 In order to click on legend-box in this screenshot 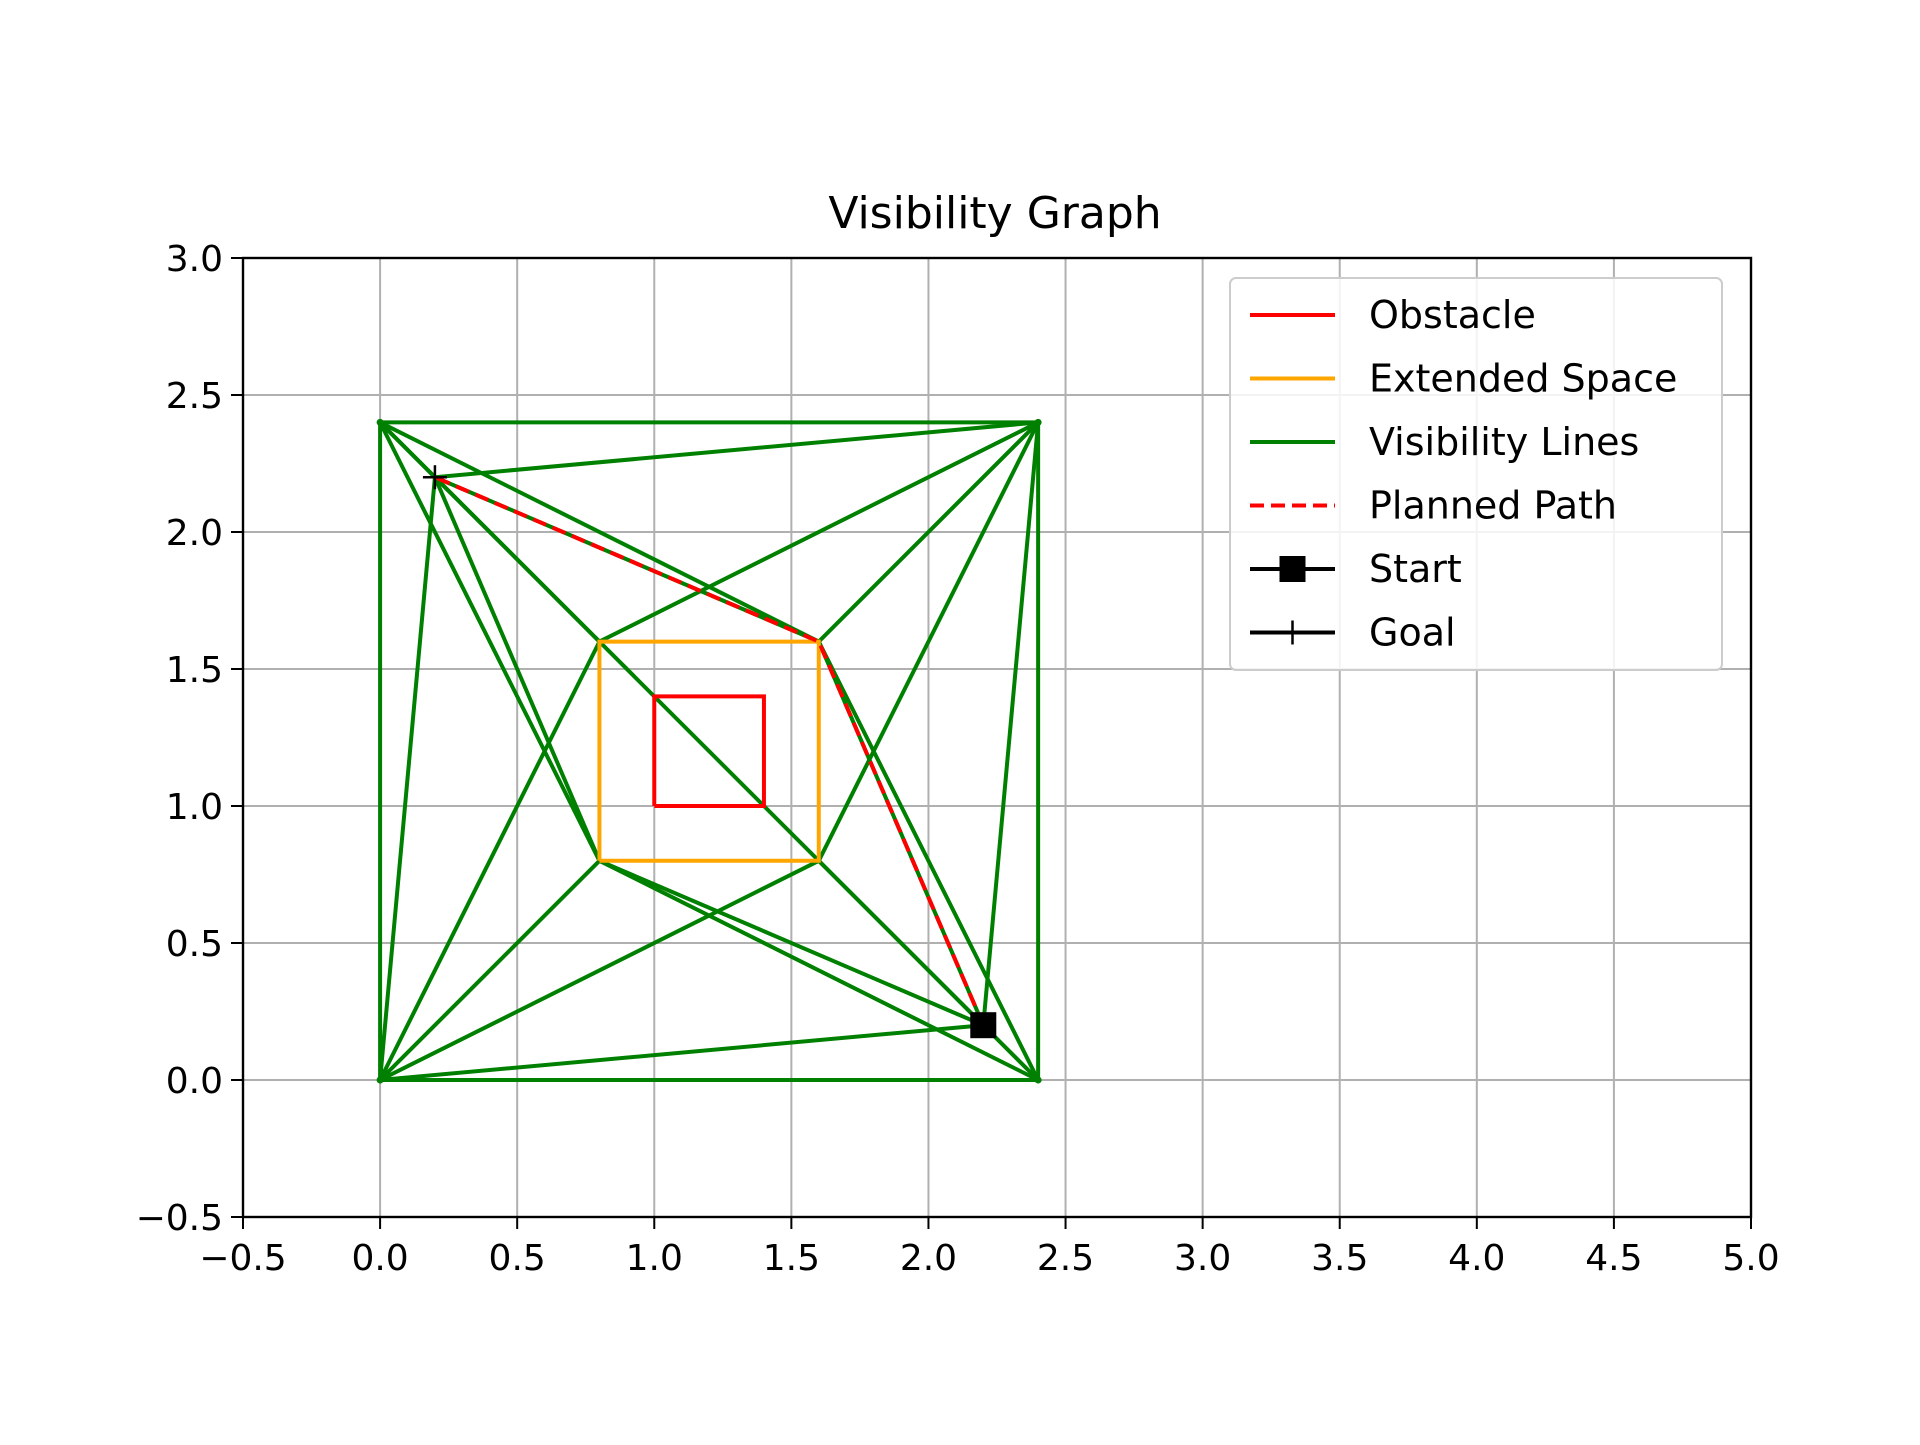, I will do `click(1476, 474)`.